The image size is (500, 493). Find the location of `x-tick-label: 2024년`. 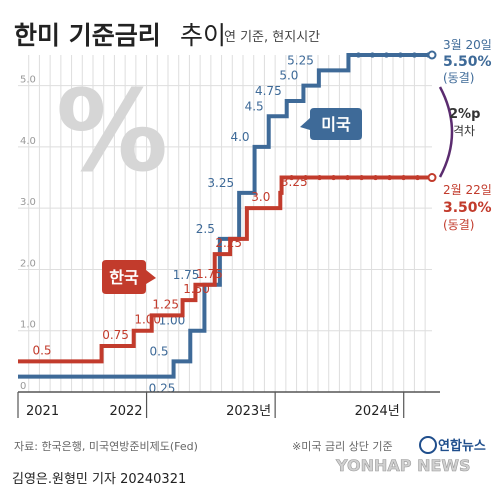

x-tick-label: 2024년 is located at coordinates (377, 411).